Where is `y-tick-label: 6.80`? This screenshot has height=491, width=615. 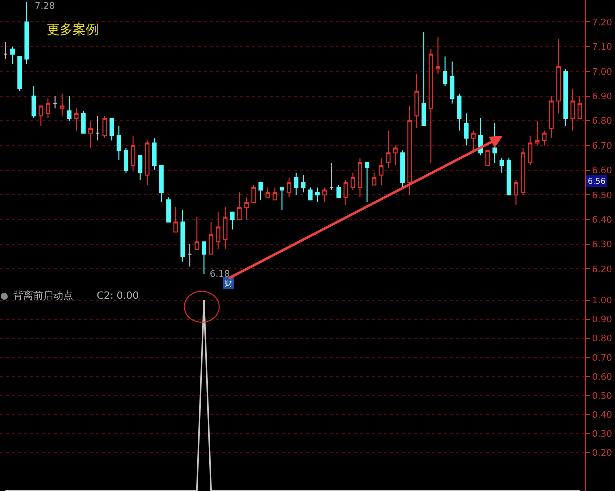
y-tick-label: 6.80 is located at coordinates (602, 122).